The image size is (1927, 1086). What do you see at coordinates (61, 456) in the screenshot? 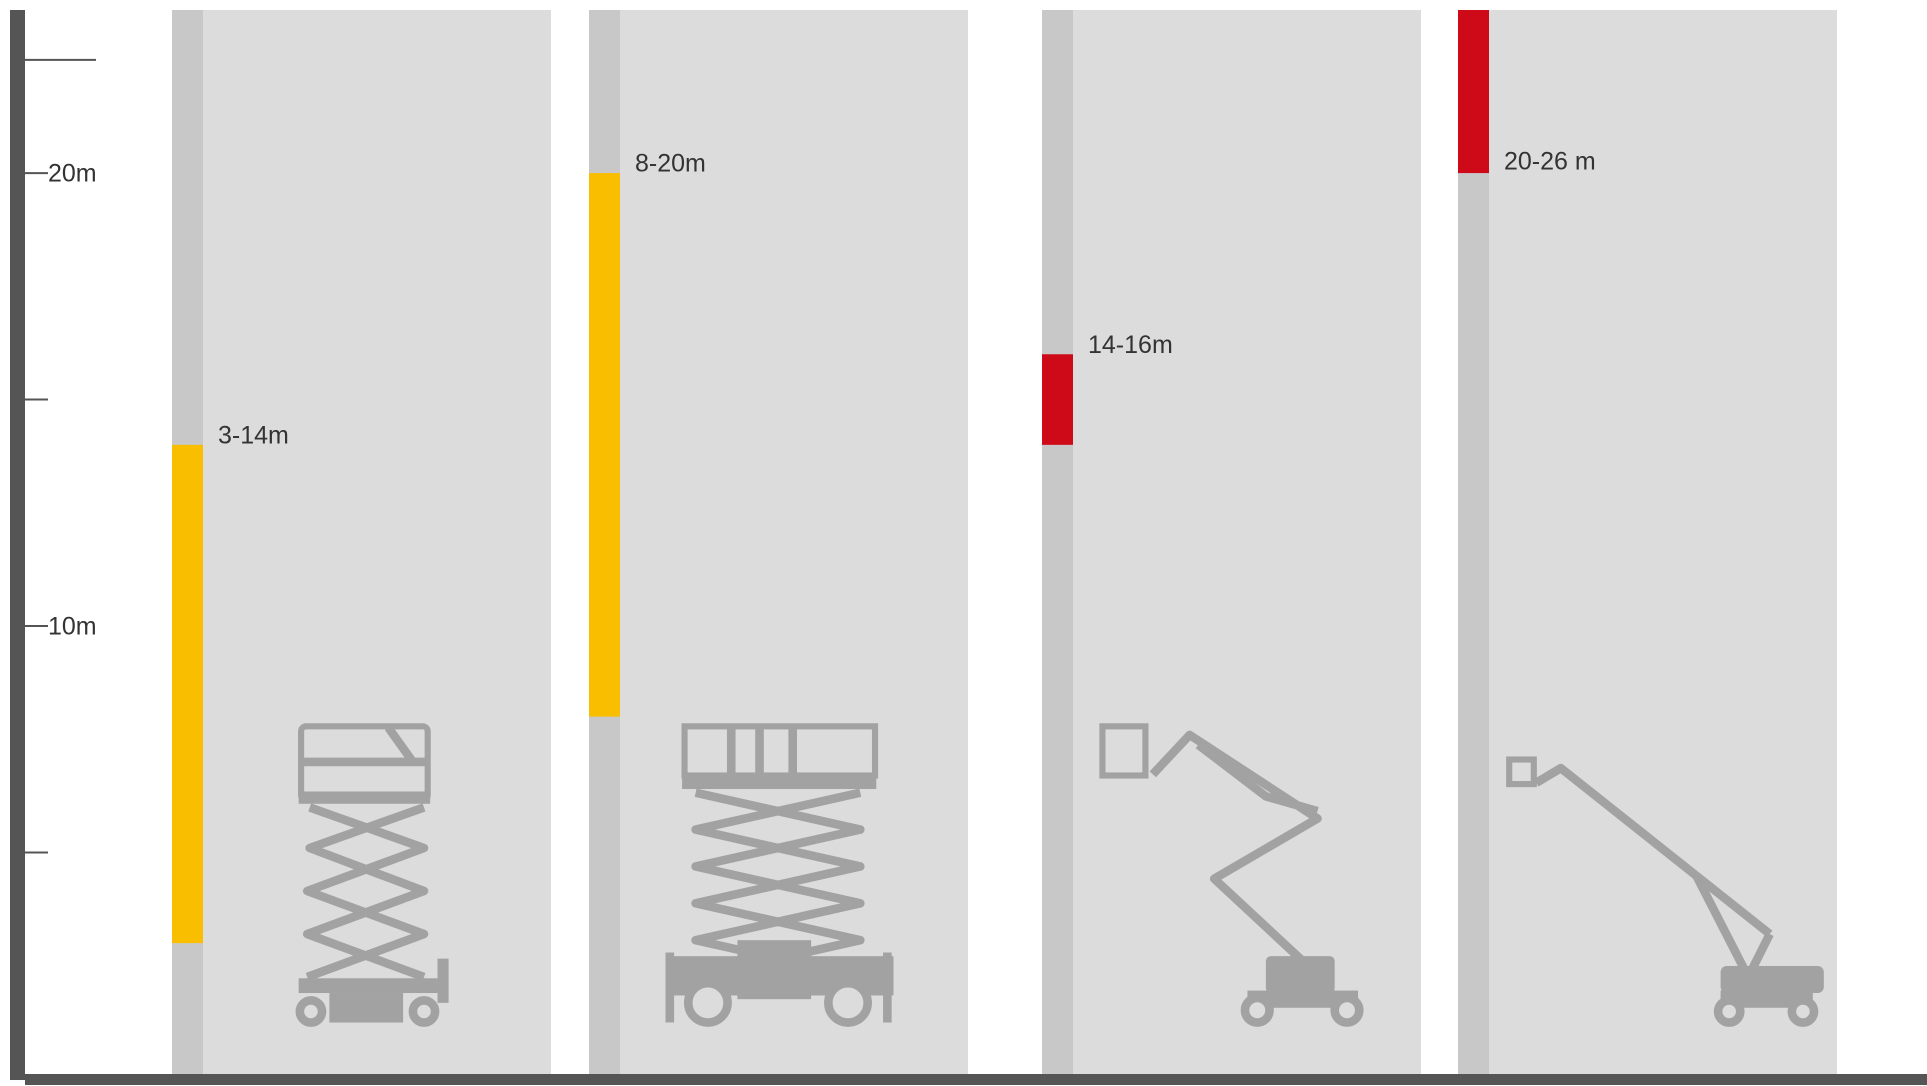
I see `y-ticks: 10m 20m` at bounding box center [61, 456].